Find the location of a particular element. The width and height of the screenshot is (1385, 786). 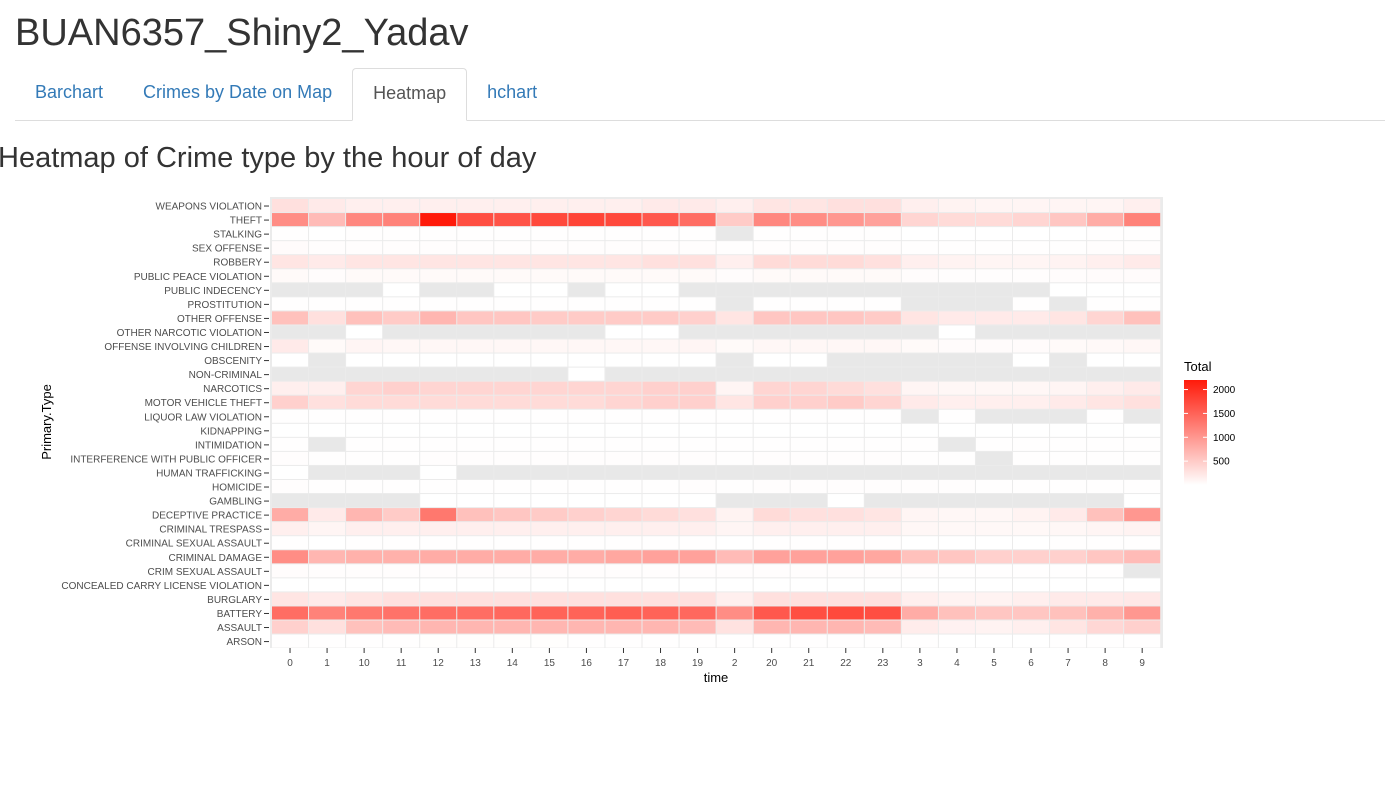

y-tick-label: THEFT is located at coordinates (246, 221).